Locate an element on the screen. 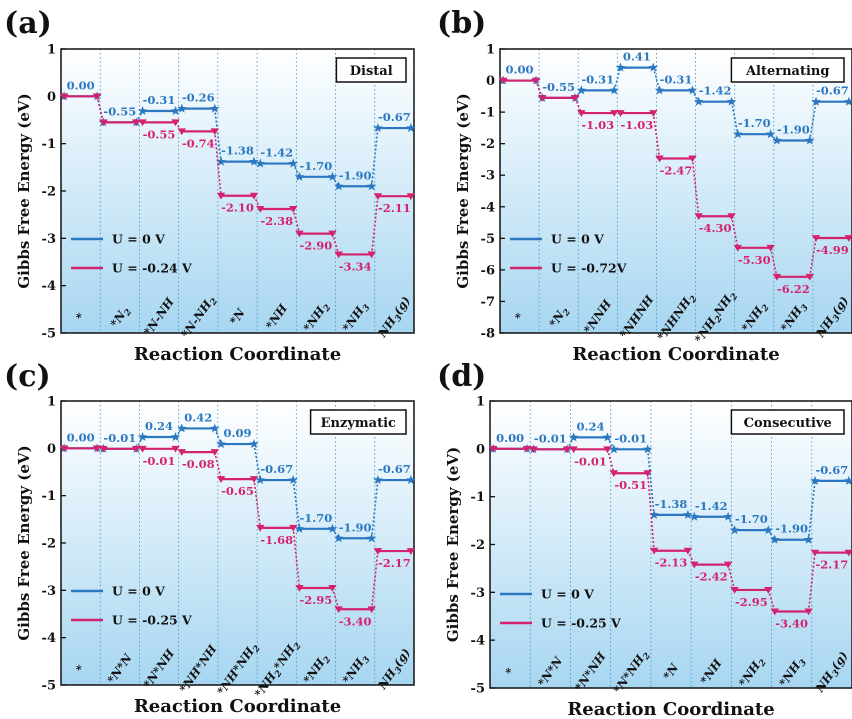 The height and width of the screenshot is (719, 852). legend-label: U = -0.24 V is located at coordinates (152, 268).